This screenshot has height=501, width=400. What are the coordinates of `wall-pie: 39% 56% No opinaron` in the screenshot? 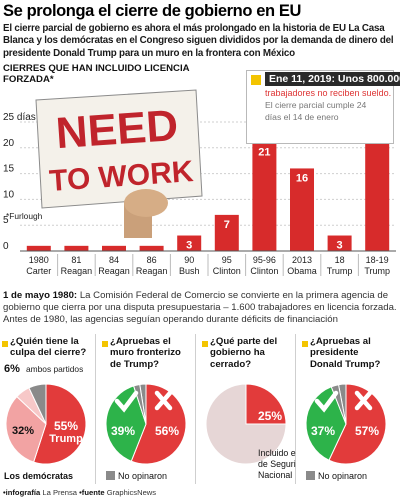 It's located at (146, 432).